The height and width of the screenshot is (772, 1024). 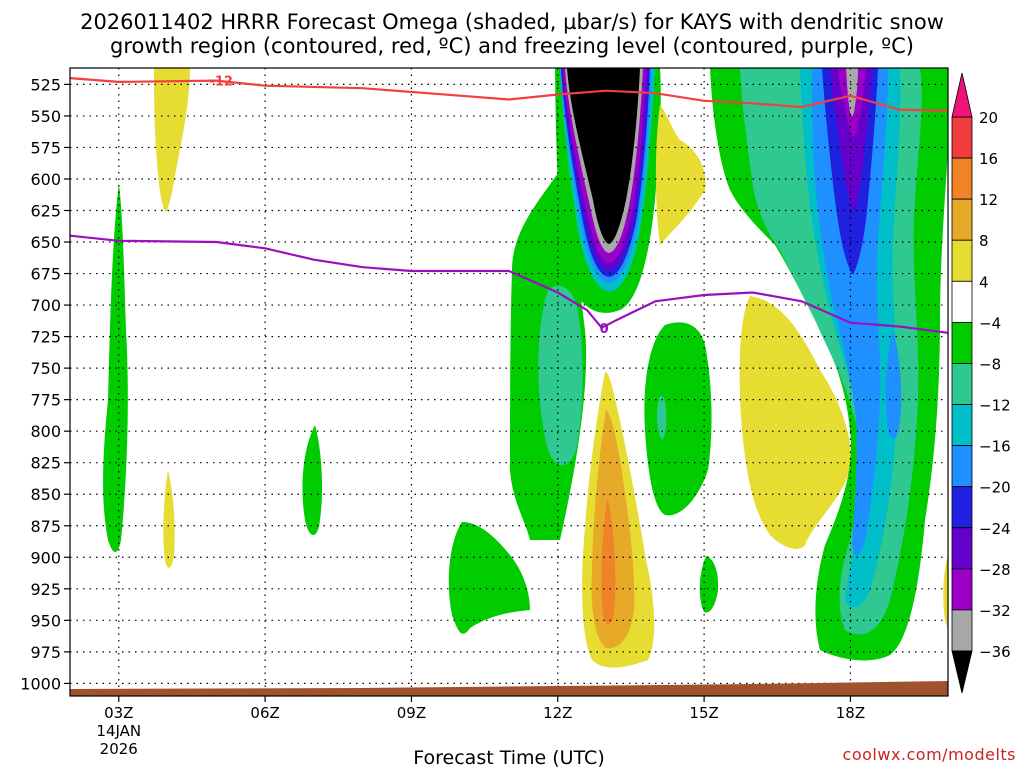 What do you see at coordinates (995, 611) in the screenshot?
I see `colorbar-label-12: −32` at bounding box center [995, 611].